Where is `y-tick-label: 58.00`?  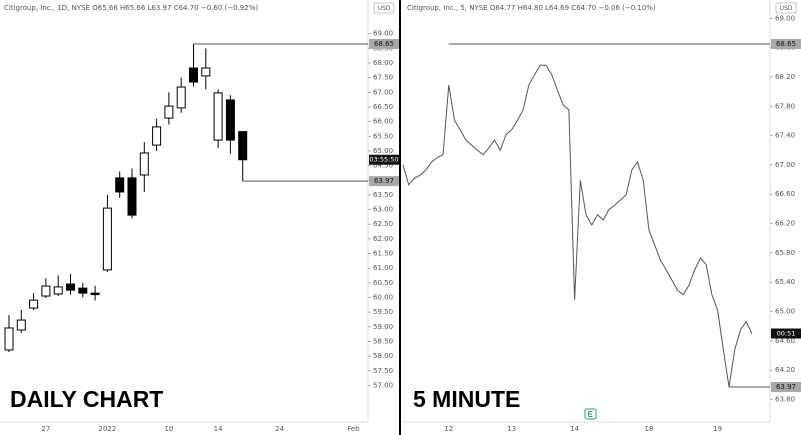 y-tick-label: 58.00 is located at coordinates (383, 356).